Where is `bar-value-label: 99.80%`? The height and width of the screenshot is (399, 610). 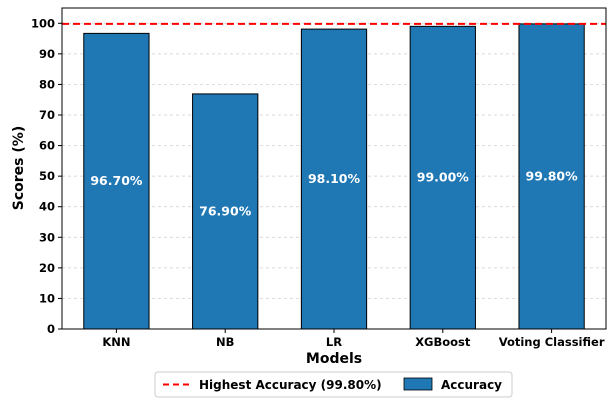
bar-value-label: 99.80% is located at coordinates (552, 175).